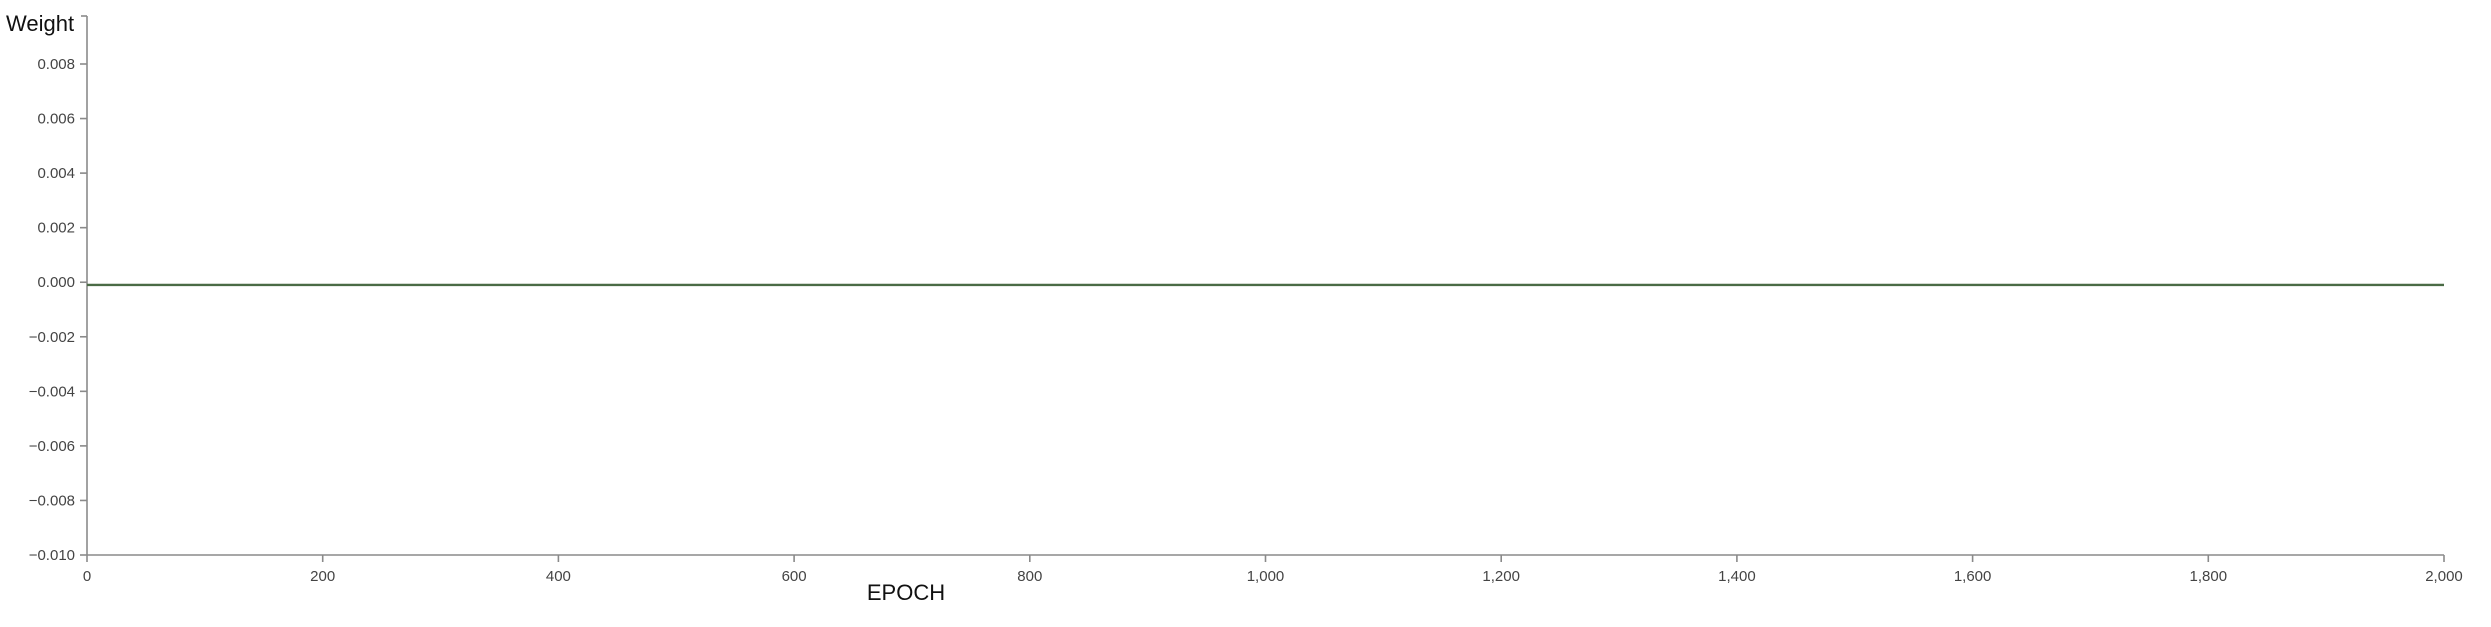  What do you see at coordinates (56, 173) in the screenshot?
I see `y-tick-label: 0.004` at bounding box center [56, 173].